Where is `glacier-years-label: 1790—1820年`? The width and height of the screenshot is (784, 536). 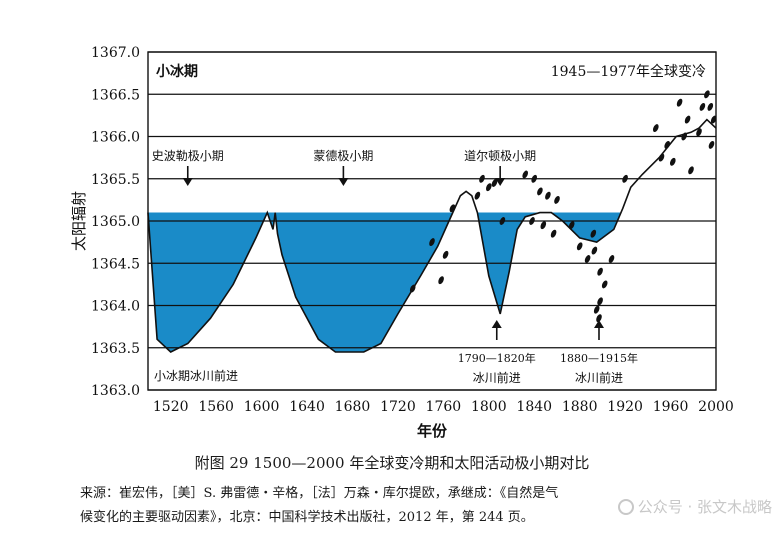
glacier-years-label: 1790—1820年 is located at coordinates (497, 358).